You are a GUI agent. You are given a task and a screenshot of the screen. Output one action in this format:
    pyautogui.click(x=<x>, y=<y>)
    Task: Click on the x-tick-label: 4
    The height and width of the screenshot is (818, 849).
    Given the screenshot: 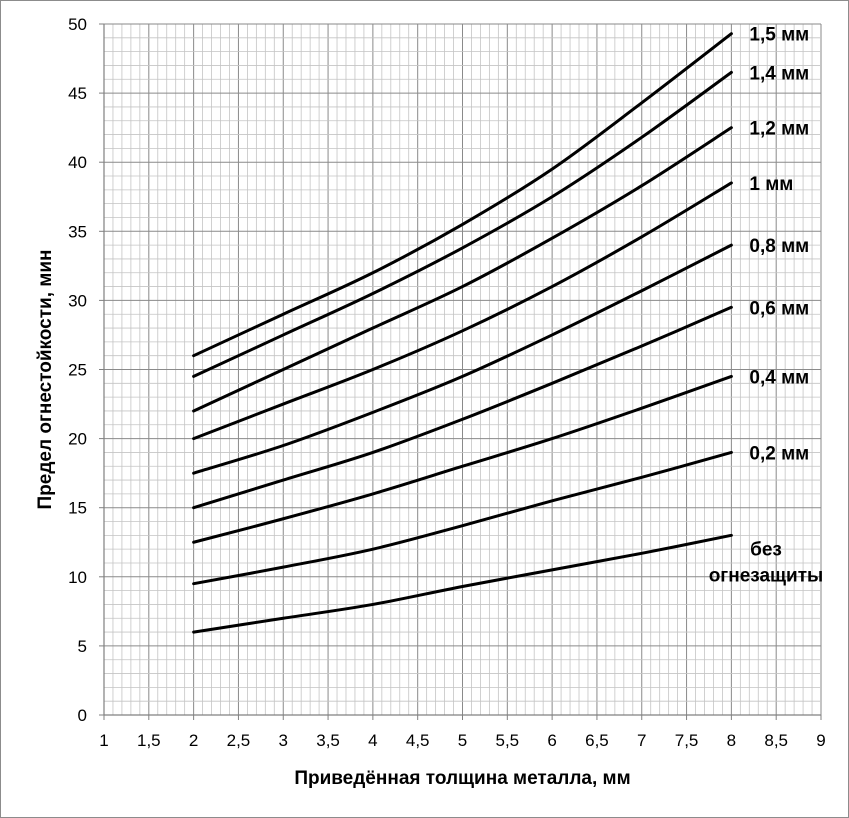 What is the action you would take?
    pyautogui.click(x=372, y=740)
    